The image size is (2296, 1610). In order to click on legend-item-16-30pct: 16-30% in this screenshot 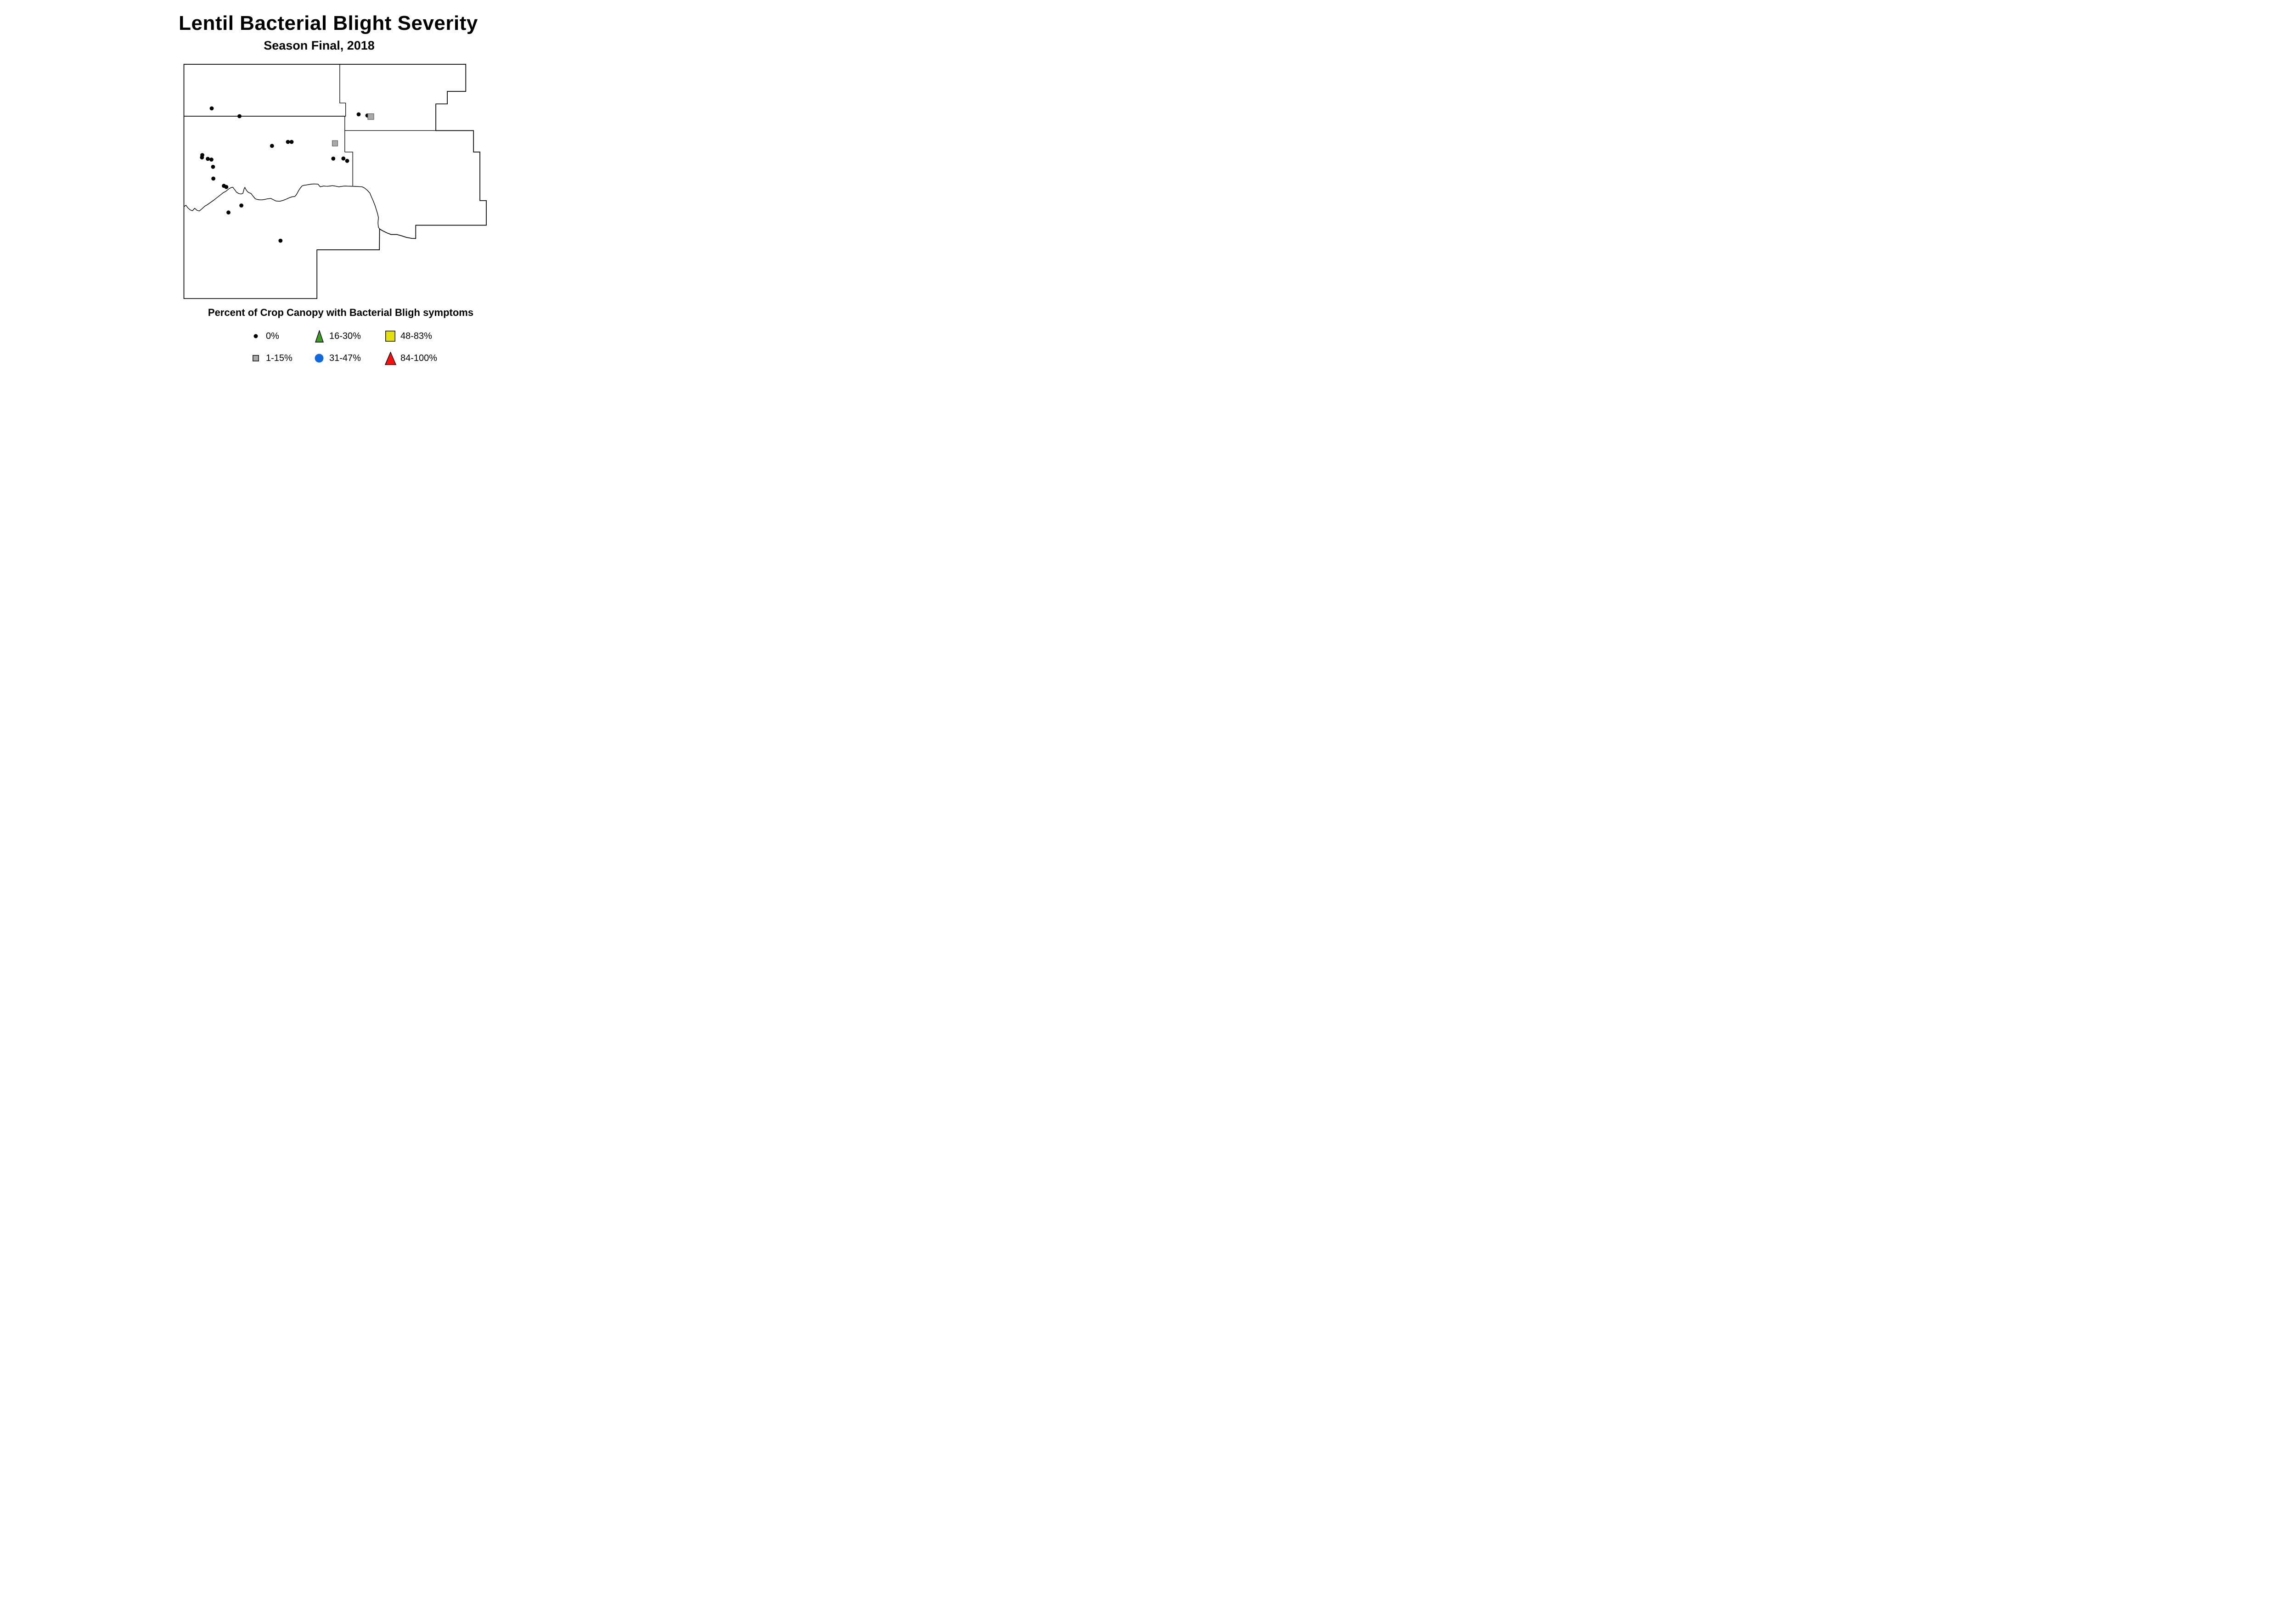, I will do `click(337, 336)`.